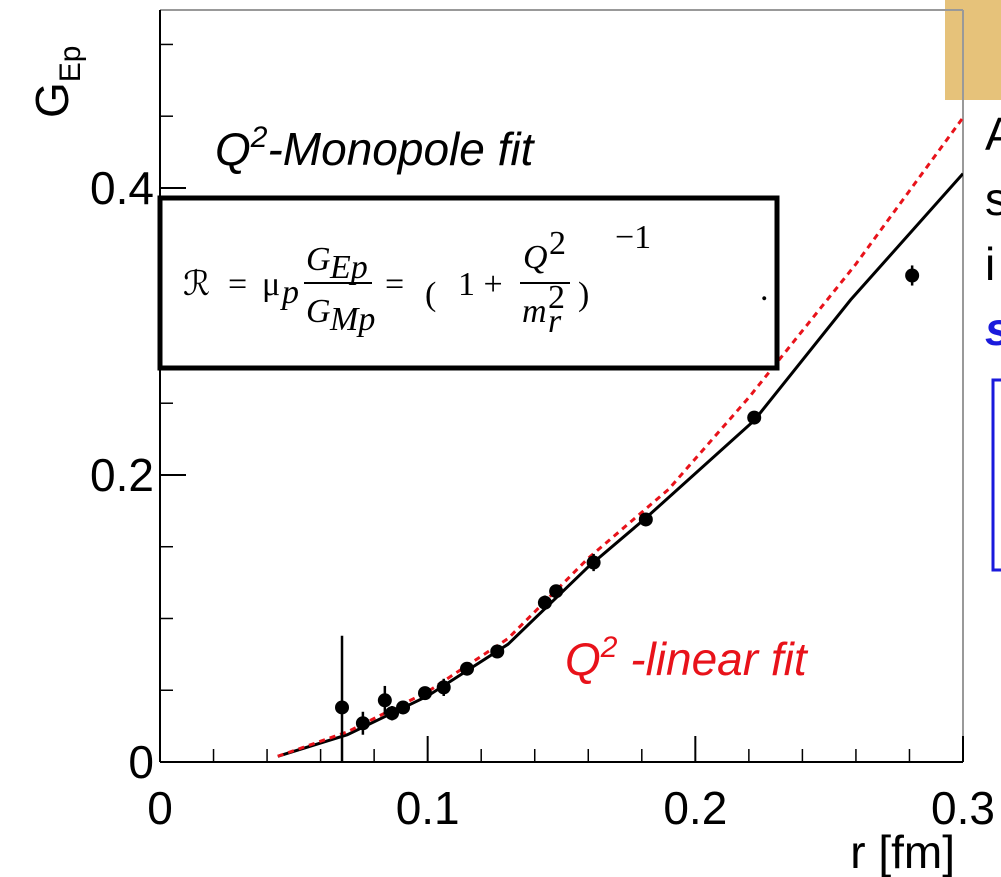  Describe the element at coordinates (535, 257) in the screenshot. I see `formula-part: Q` at that location.